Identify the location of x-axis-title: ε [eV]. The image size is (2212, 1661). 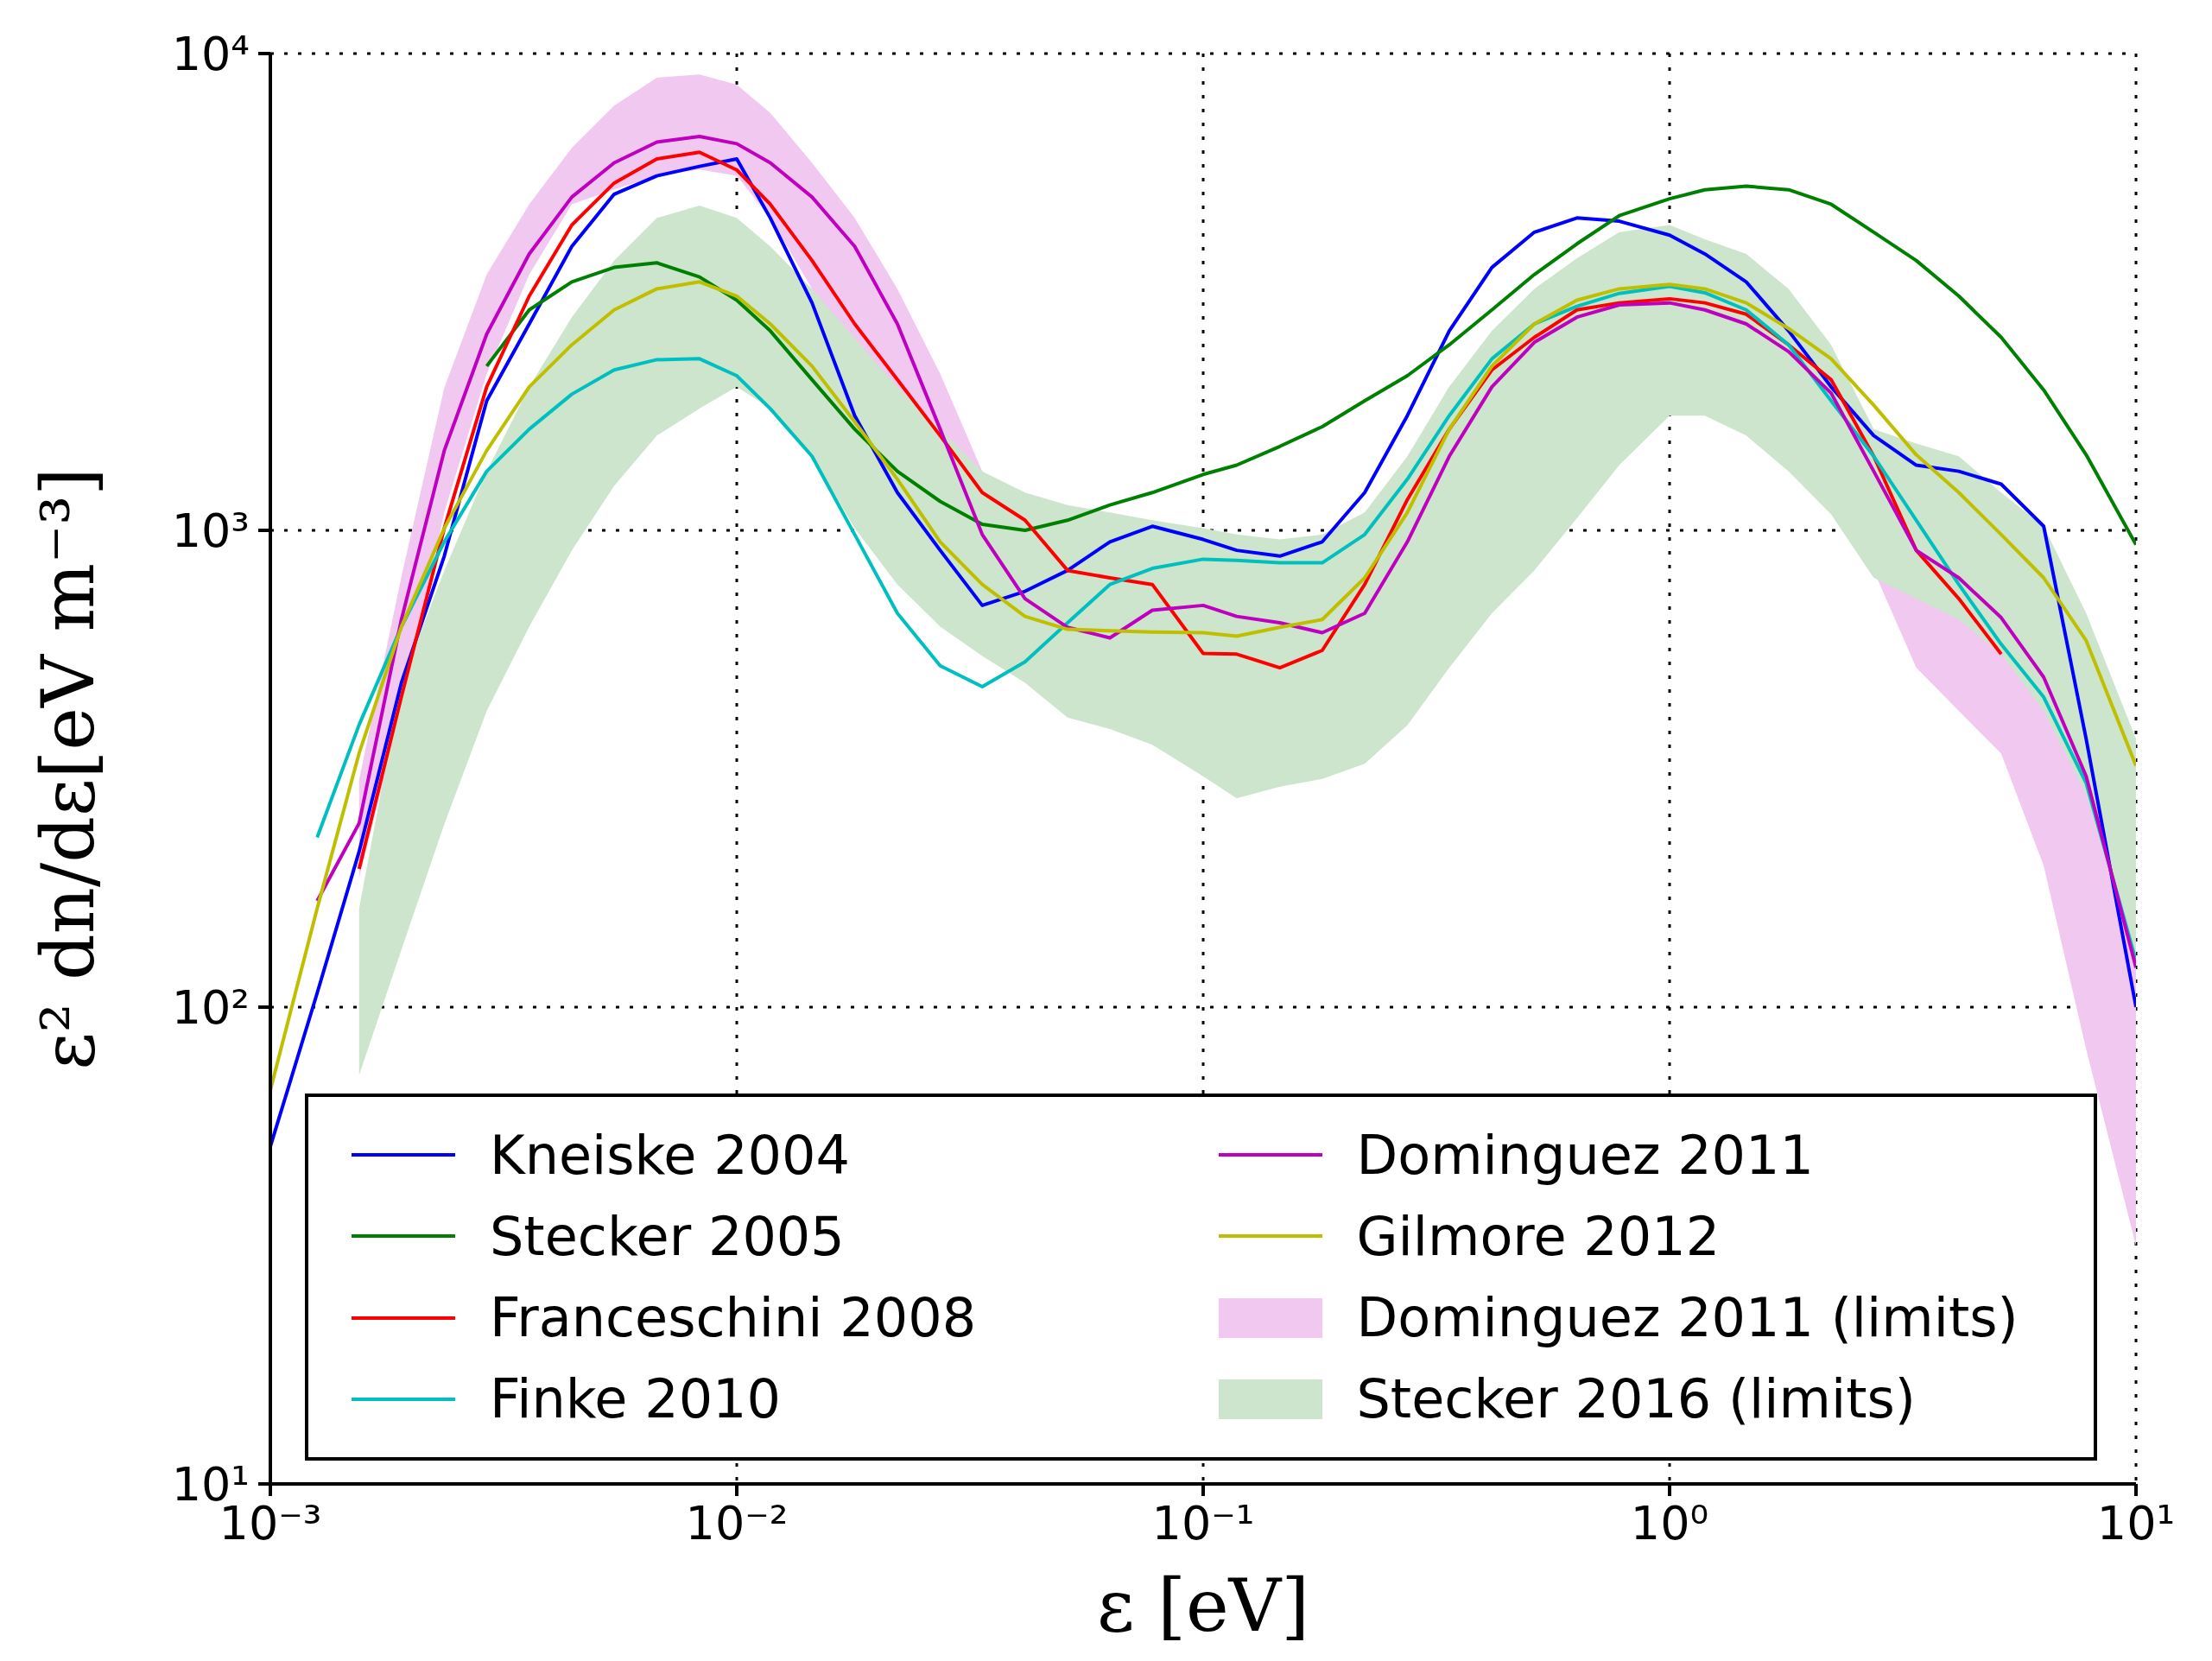
(1203, 1605).